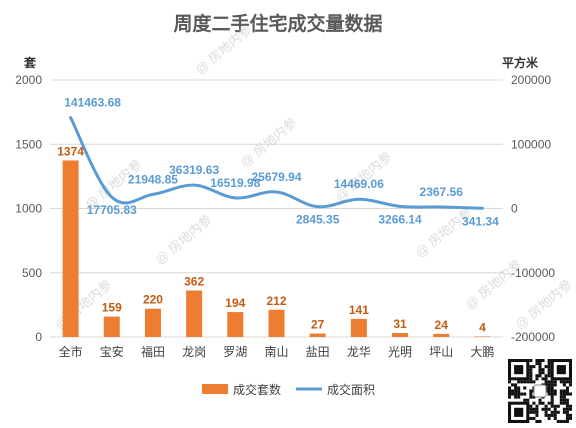  Describe the element at coordinates (276, 351) in the screenshot. I see `category-label: 南山` at that location.